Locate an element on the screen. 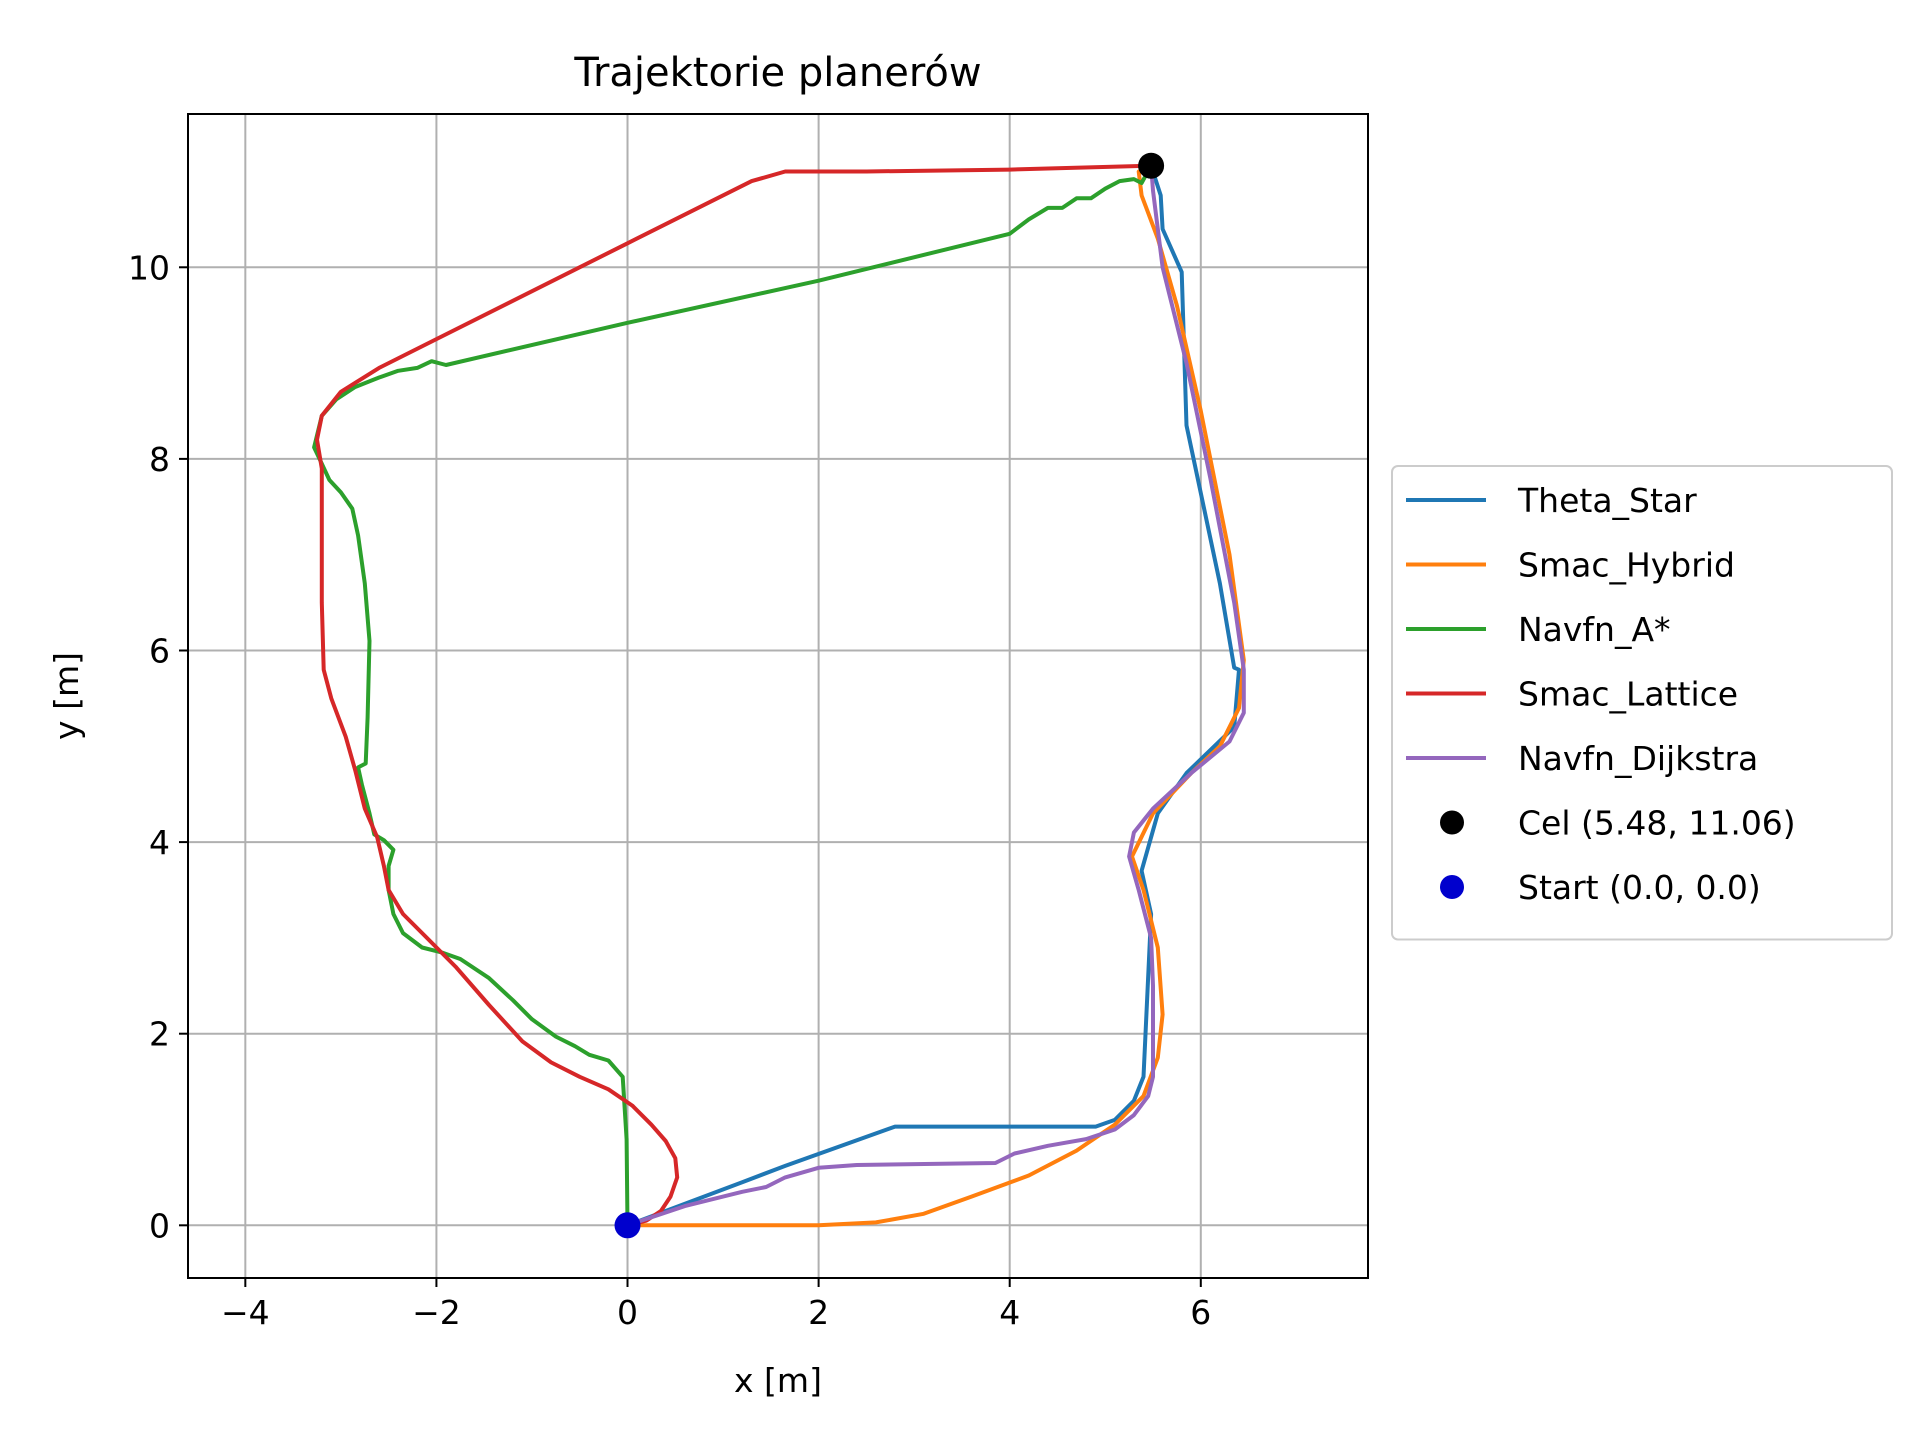  x-tick-label: −4 is located at coordinates (245, 1312).